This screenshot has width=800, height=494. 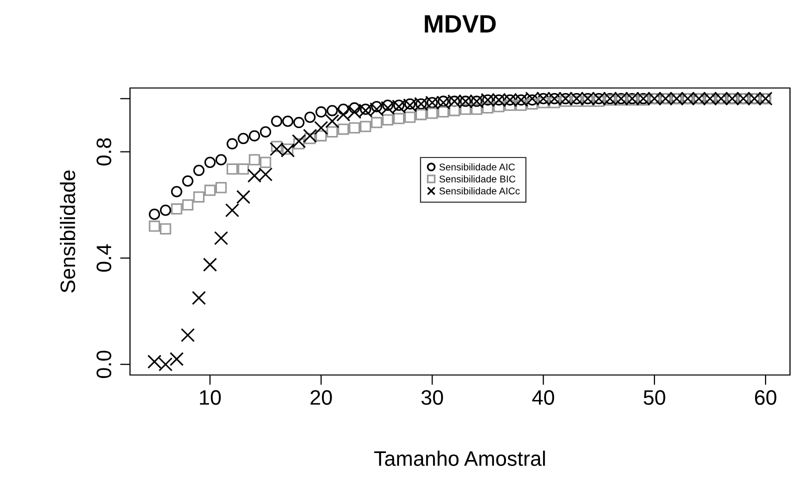 What do you see at coordinates (459, 458) in the screenshot?
I see `x-axis-title: Tamanho Amostral` at bounding box center [459, 458].